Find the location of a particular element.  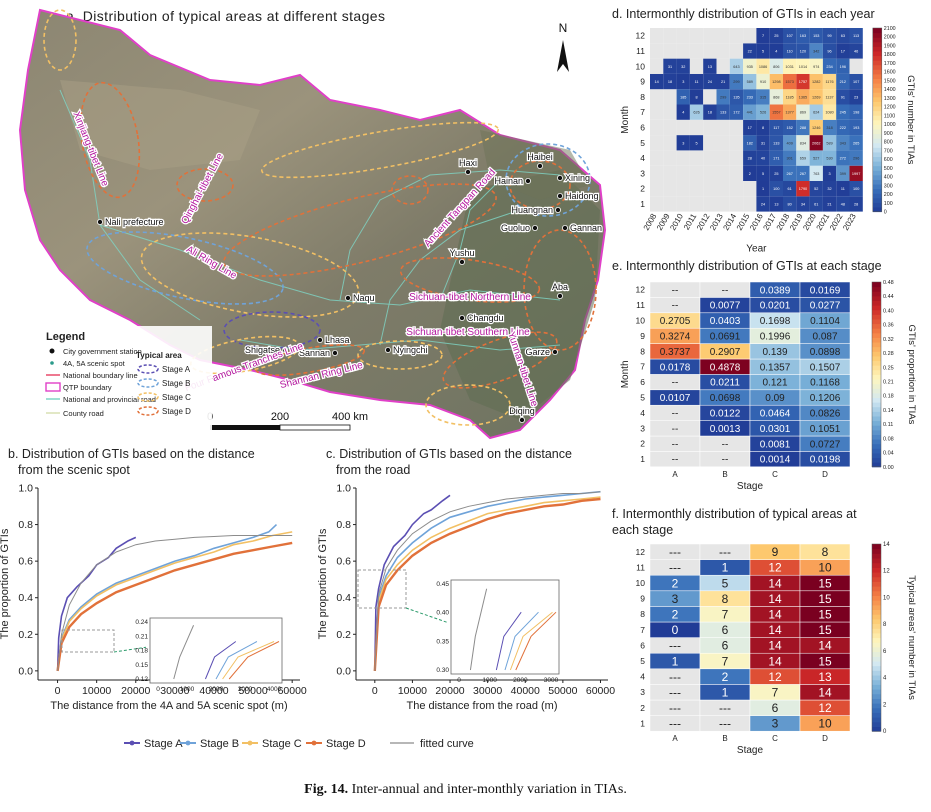

heatmap-value: 245 is located at coordinates (843, 113).